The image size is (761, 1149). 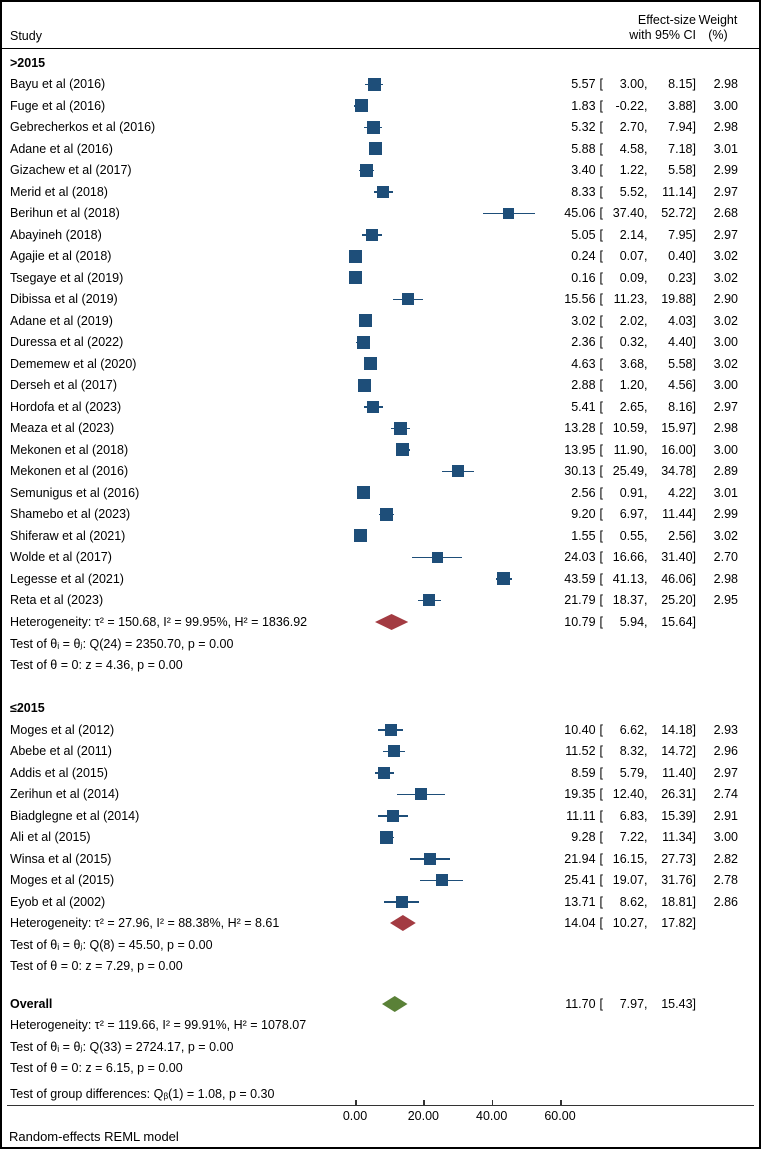 I want to click on study-row: Abayineh (2018) 5.05[2.14, 7.95] 2.97, so click(x=380, y=235).